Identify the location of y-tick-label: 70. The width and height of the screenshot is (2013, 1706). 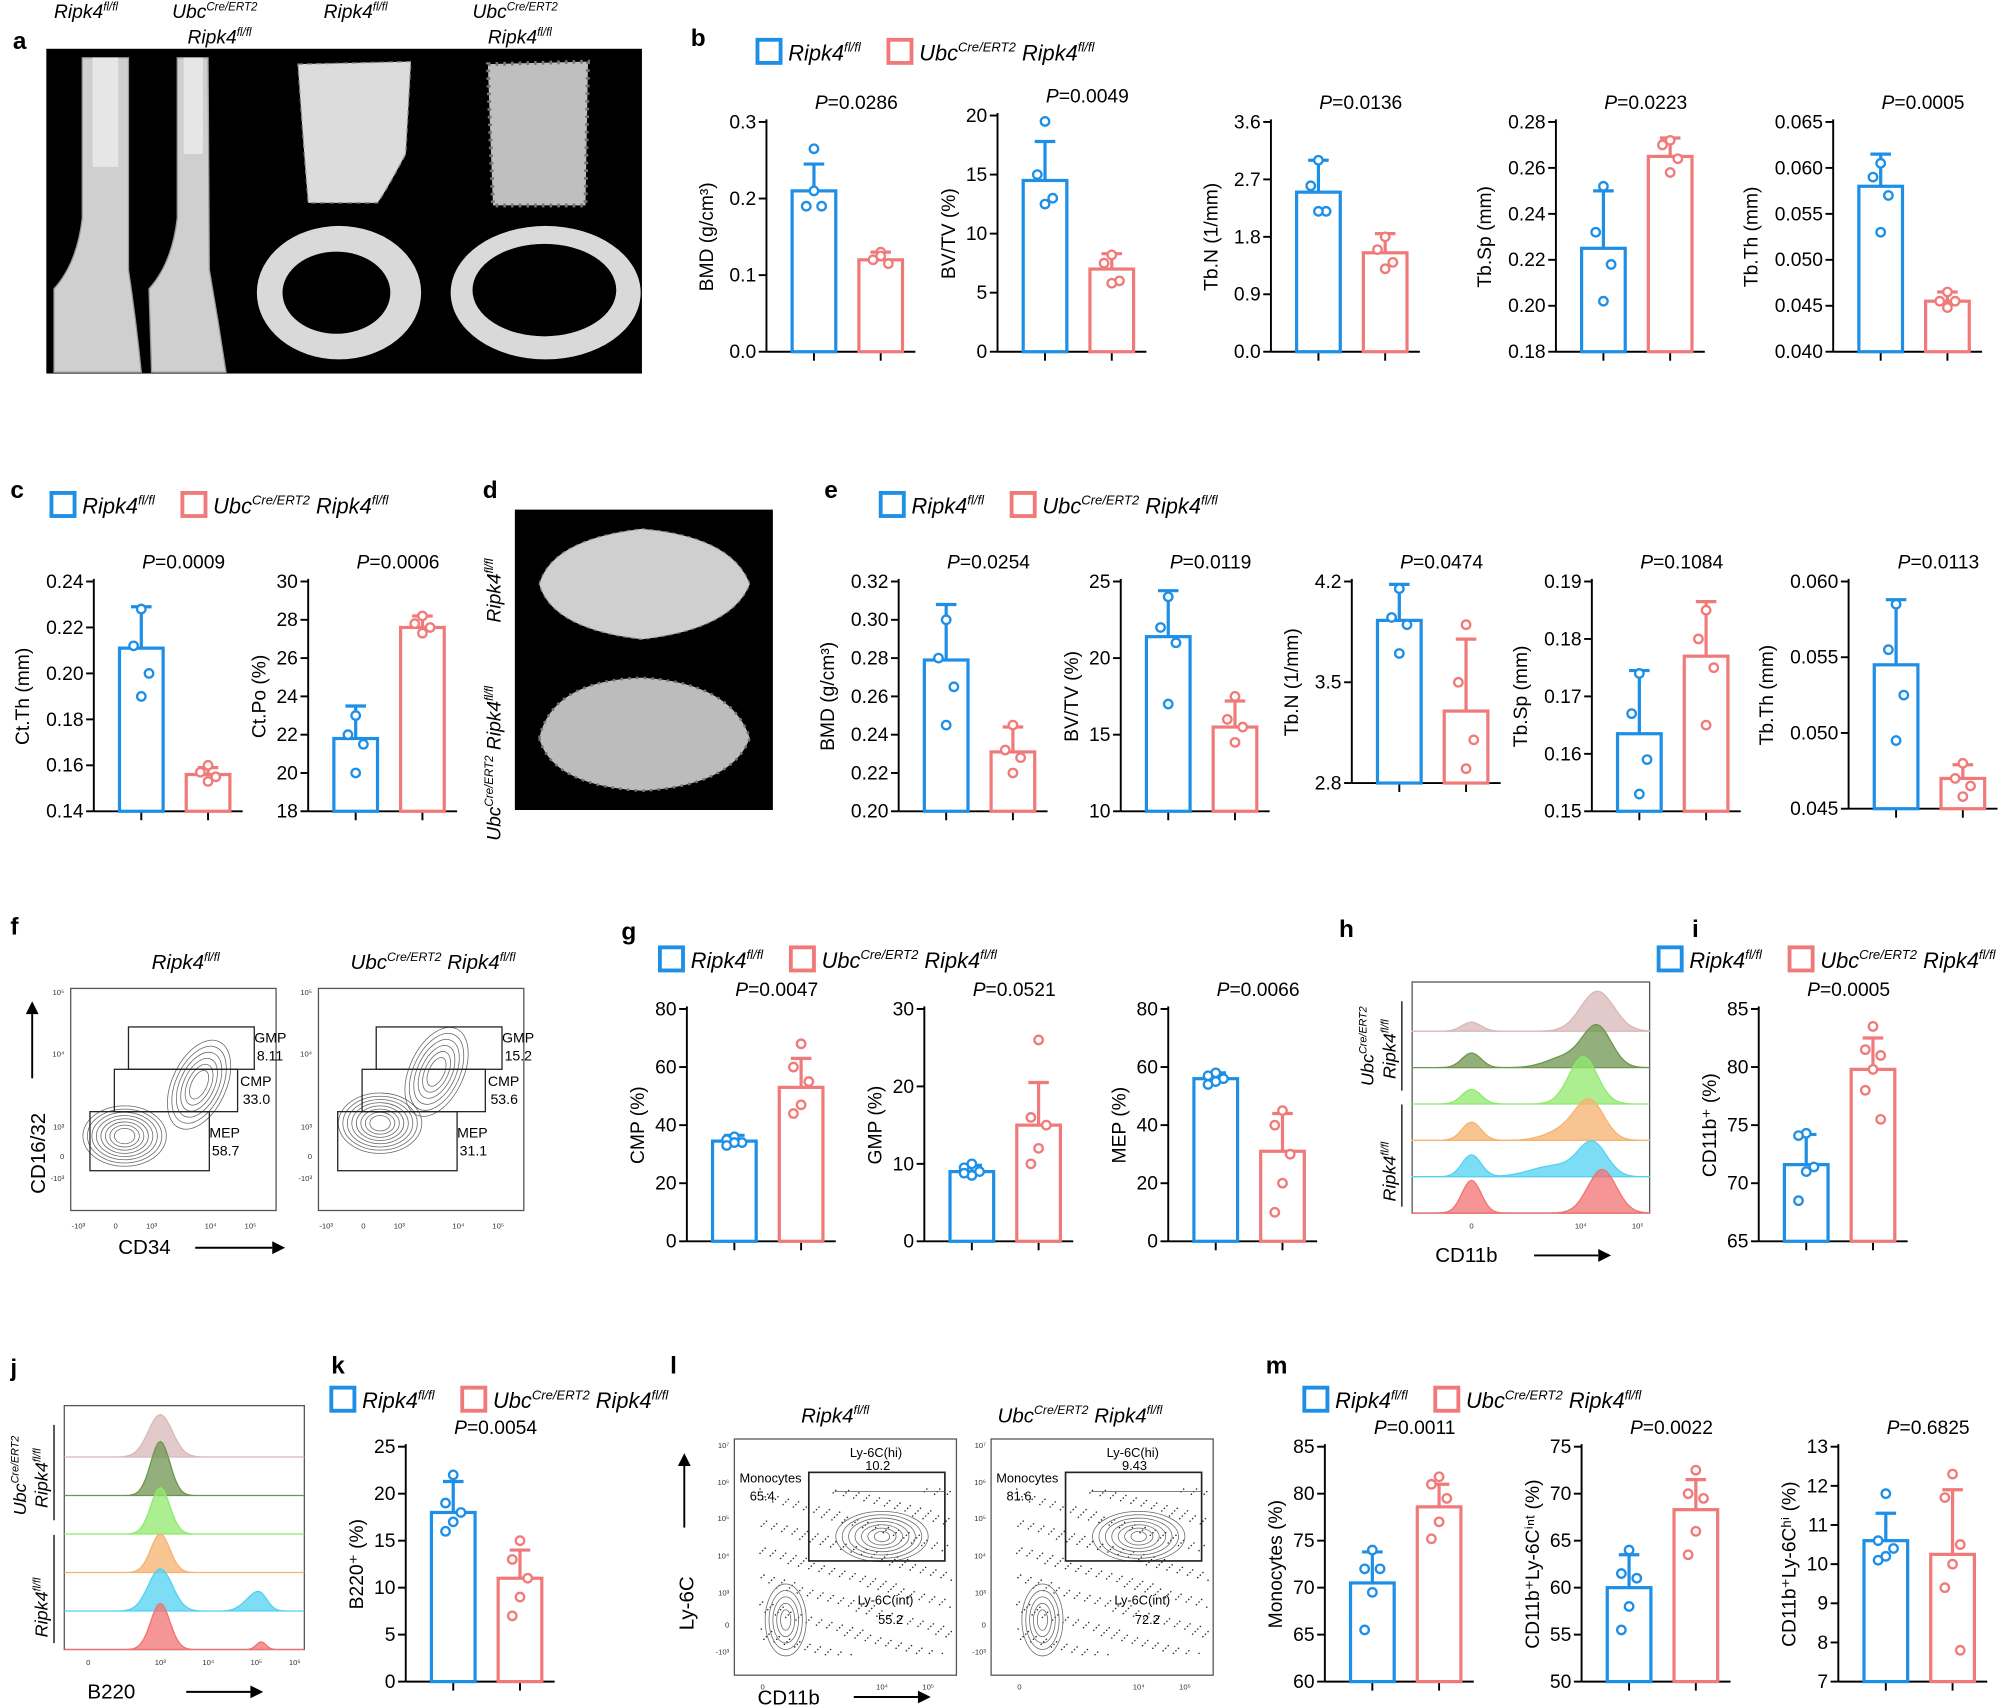
(1303, 1588).